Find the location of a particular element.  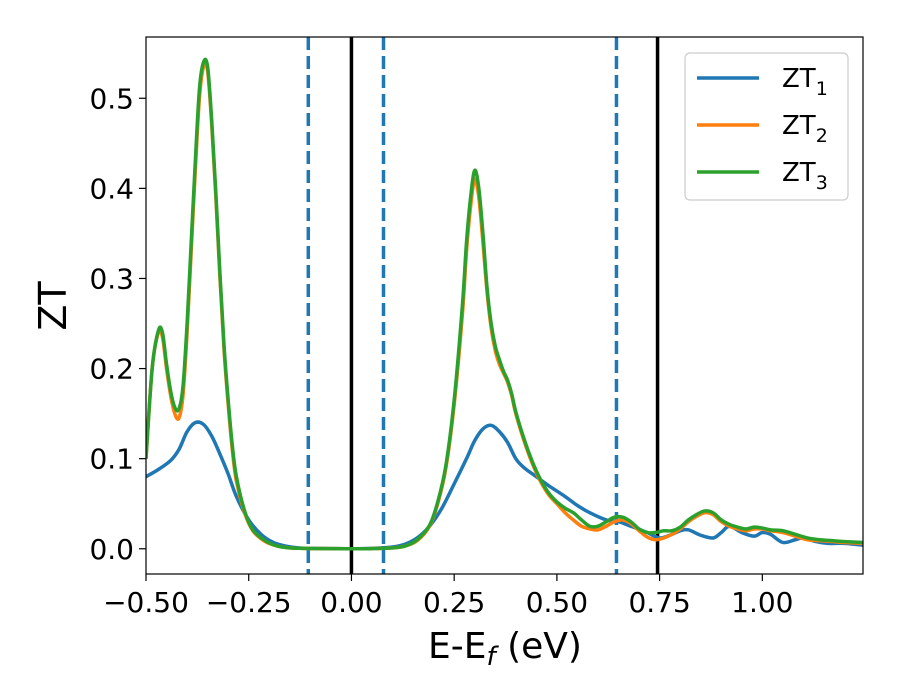

x-axis-title-main: E-E is located at coordinates (457, 646).